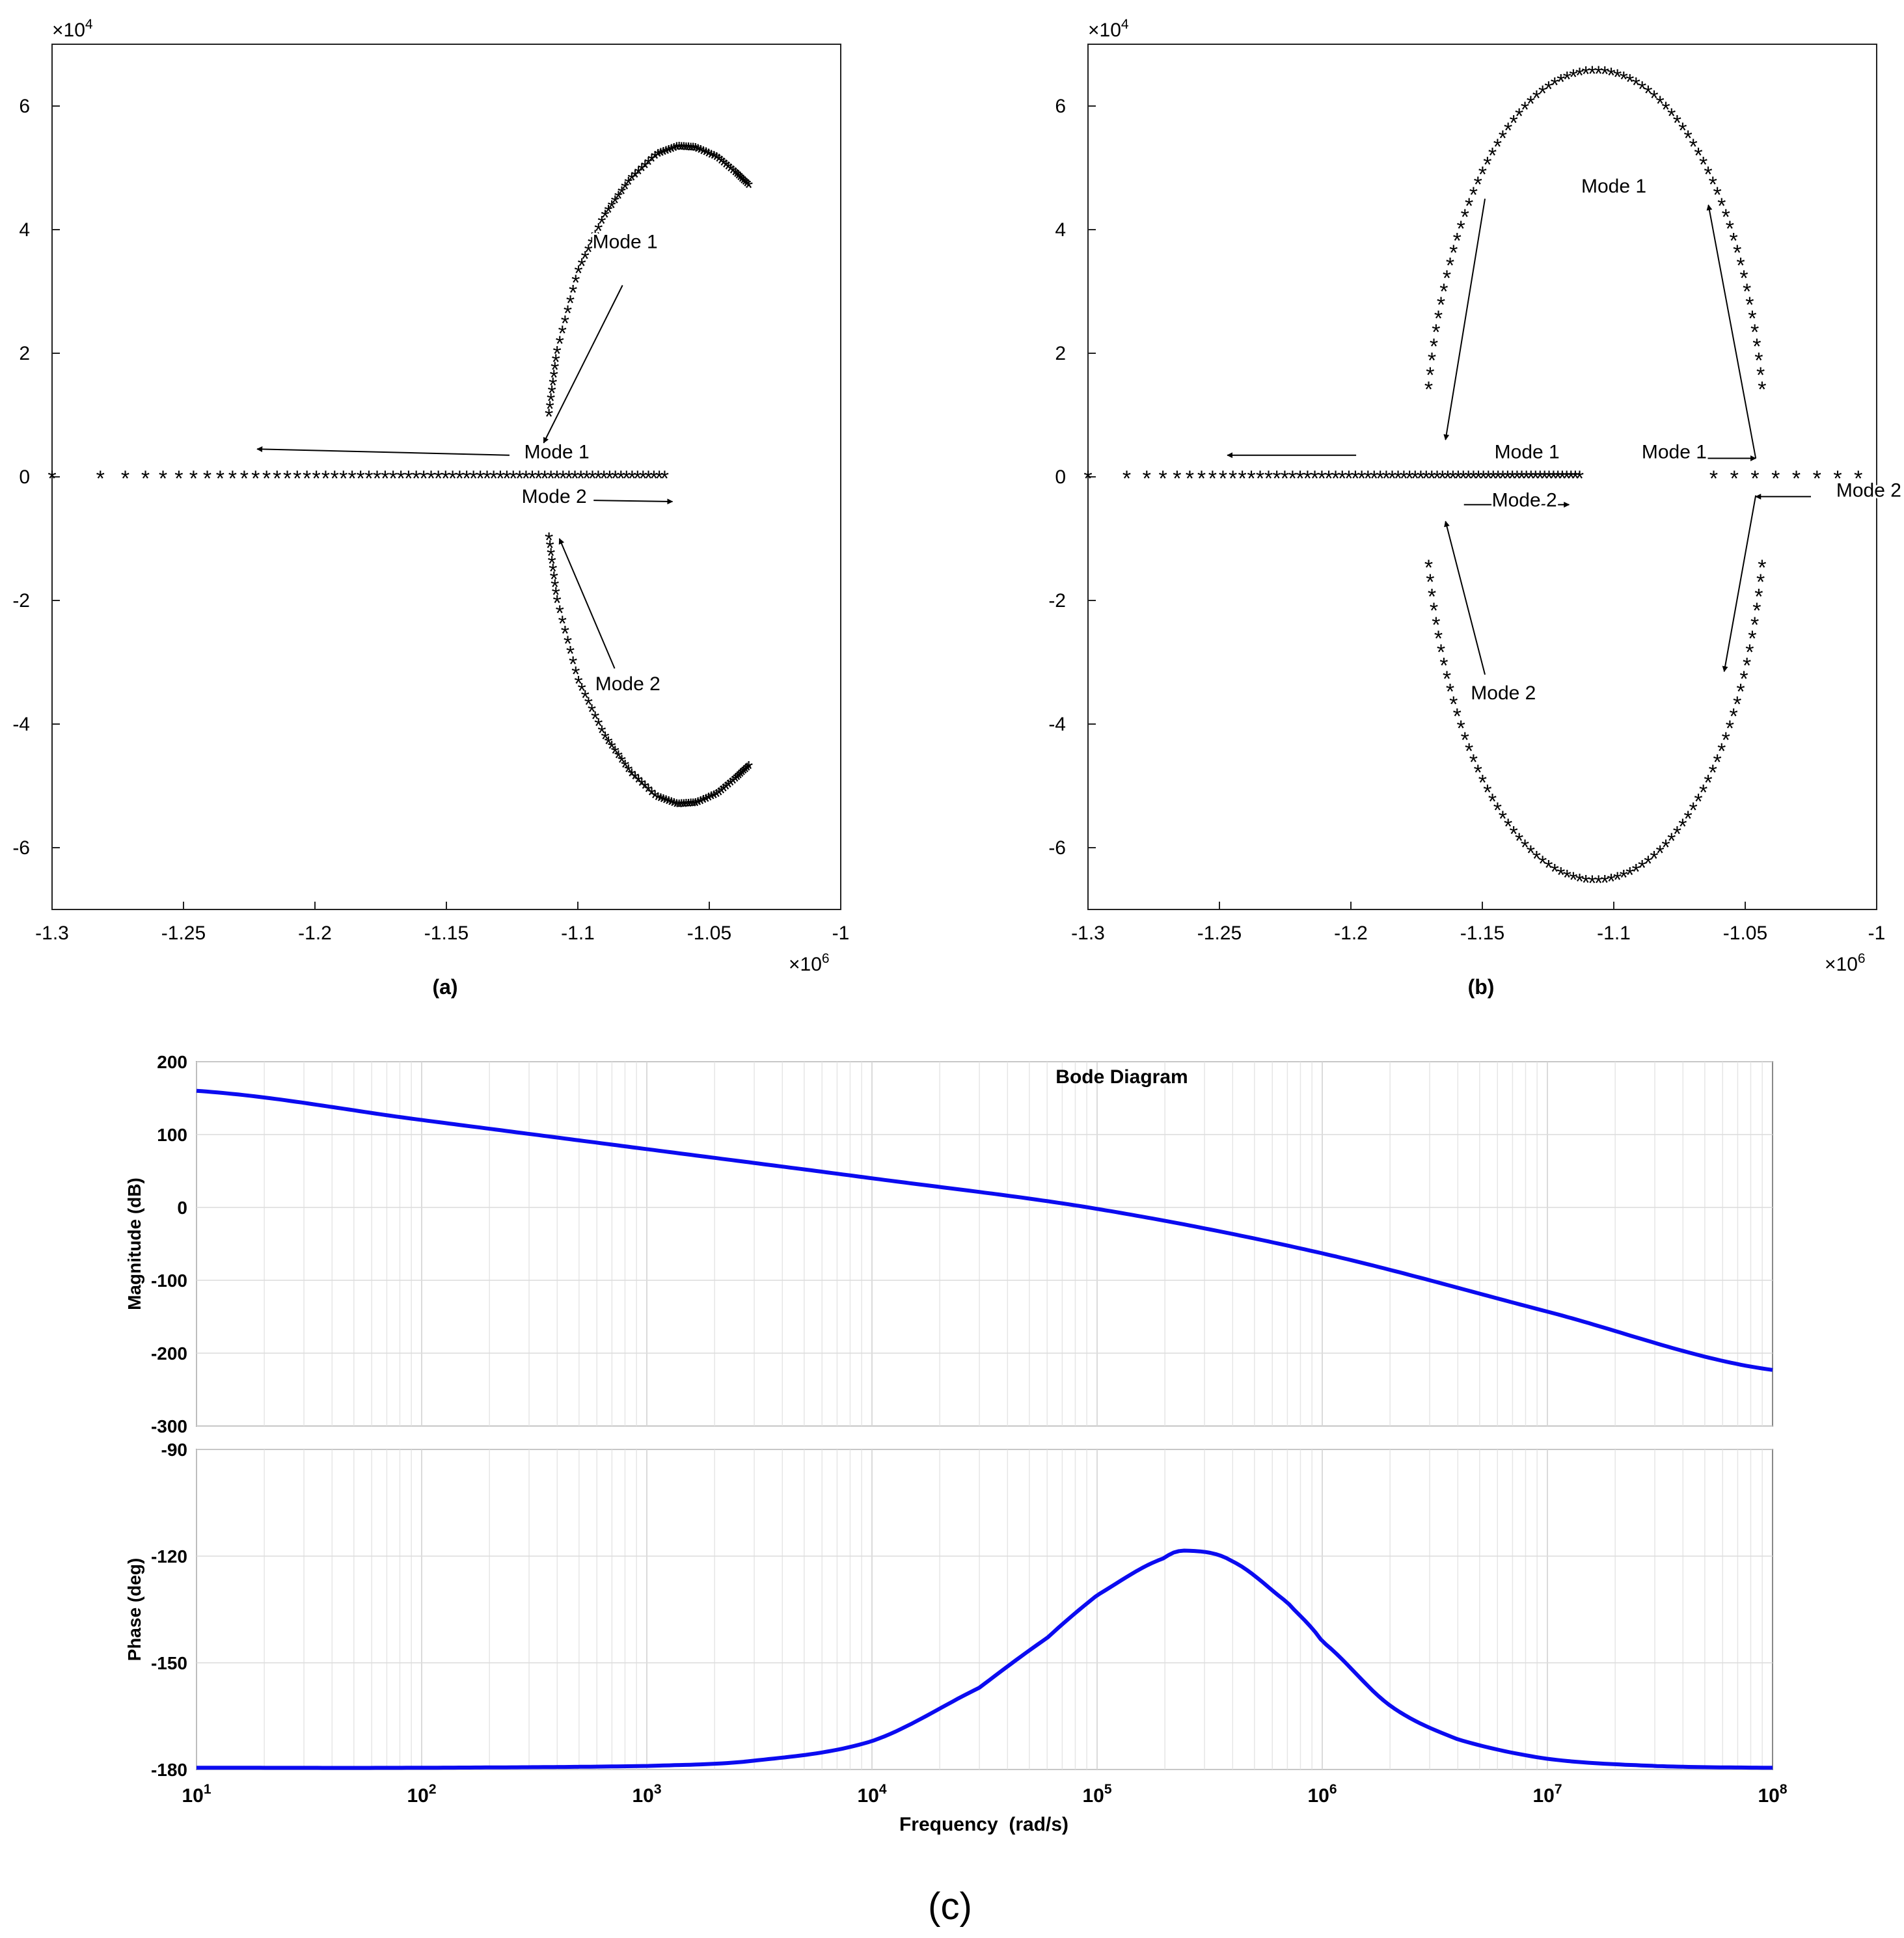 Image resolution: width=1904 pixels, height=1938 pixels. What do you see at coordinates (1057, 724) in the screenshot?
I see `y-tick-label: -4` at bounding box center [1057, 724].